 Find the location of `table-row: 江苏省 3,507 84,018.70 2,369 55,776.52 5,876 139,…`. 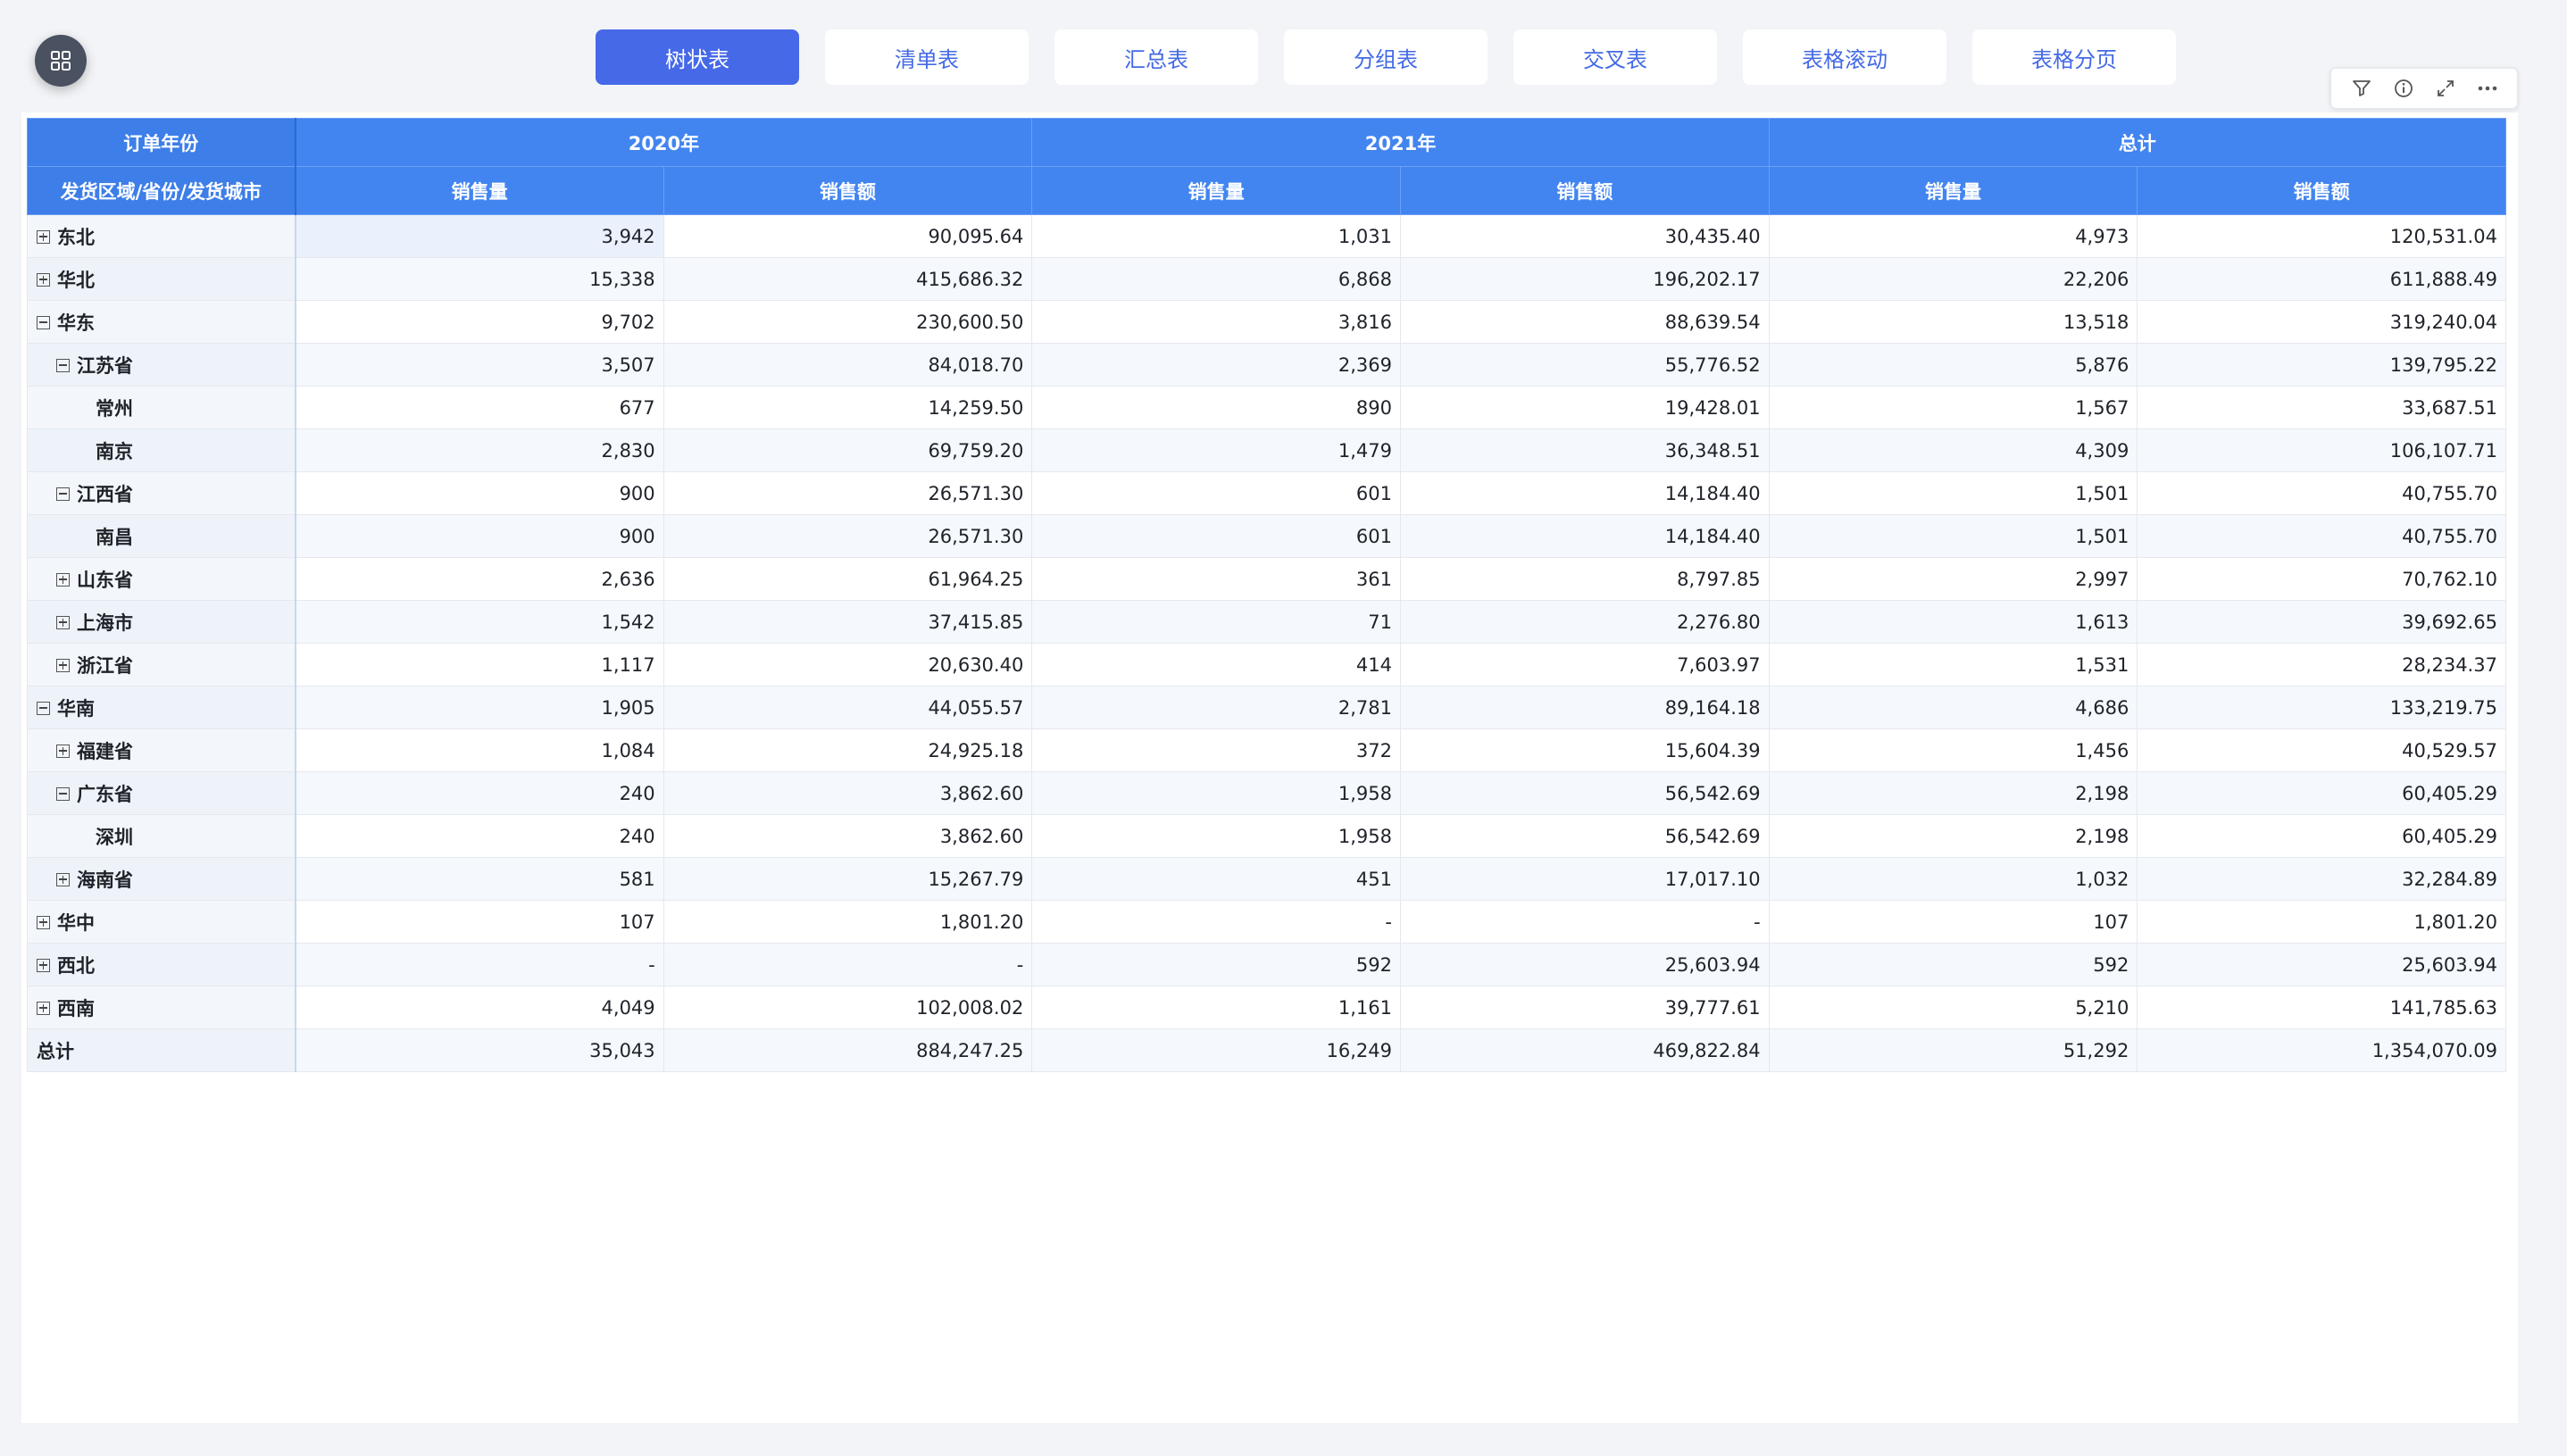

table-row: 江苏省 3,507 84,018.70 2,369 55,776.52 5,876 139,… is located at coordinates (1266, 365).